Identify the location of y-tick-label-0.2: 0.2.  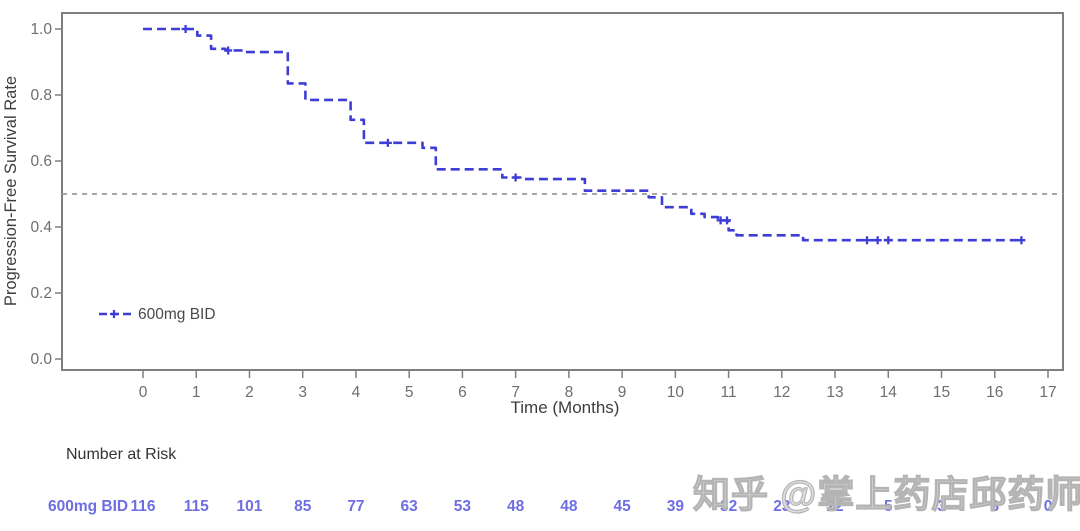
(41, 293).